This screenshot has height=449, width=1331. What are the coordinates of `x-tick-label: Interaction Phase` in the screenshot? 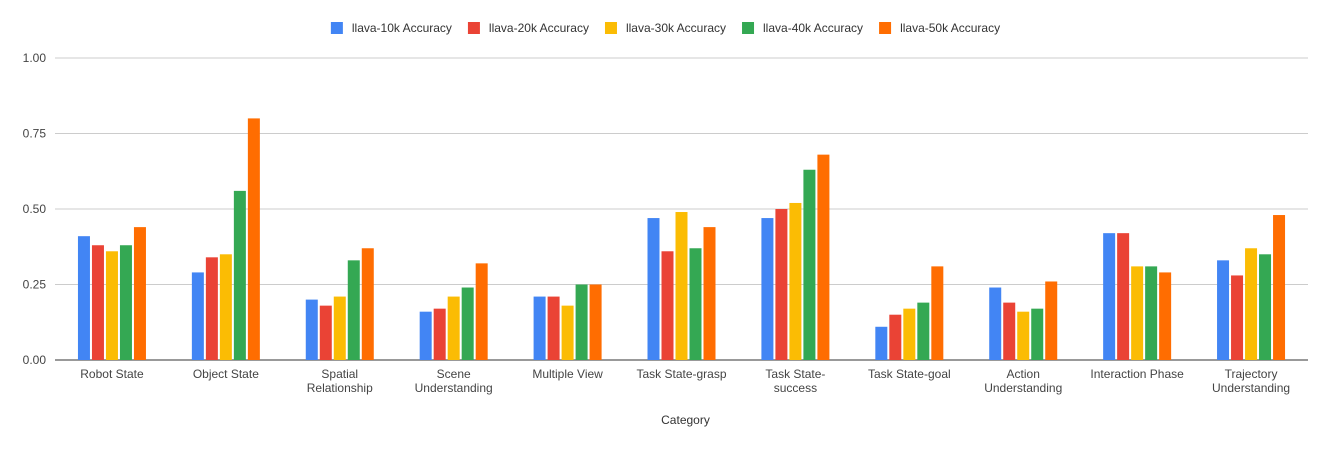 It's located at (1137, 374).